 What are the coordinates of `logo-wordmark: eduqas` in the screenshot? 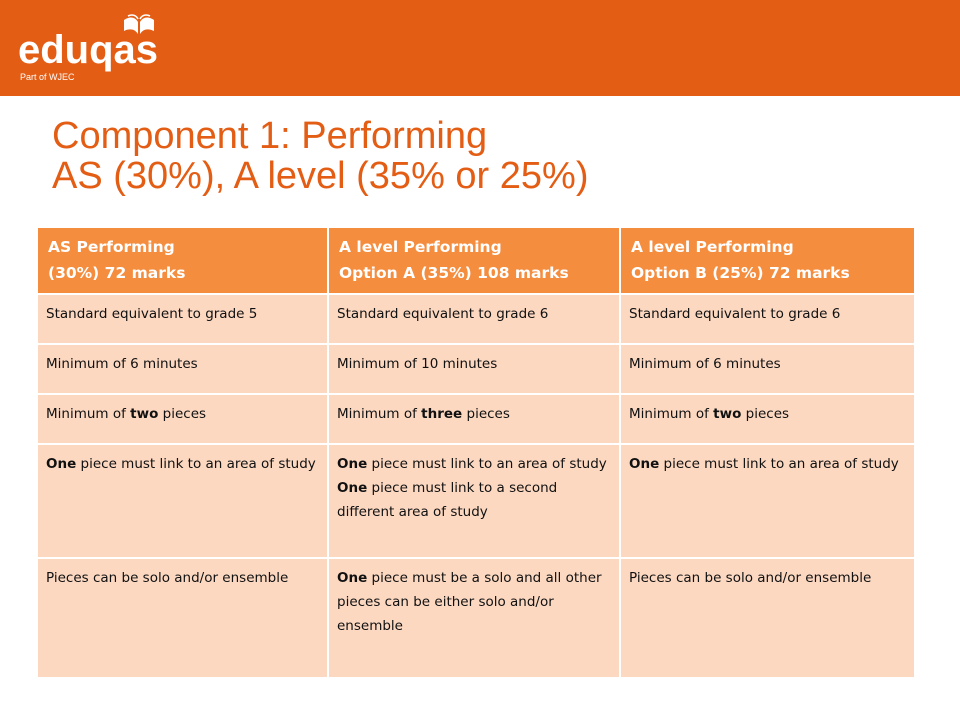 It's located at (88, 50).